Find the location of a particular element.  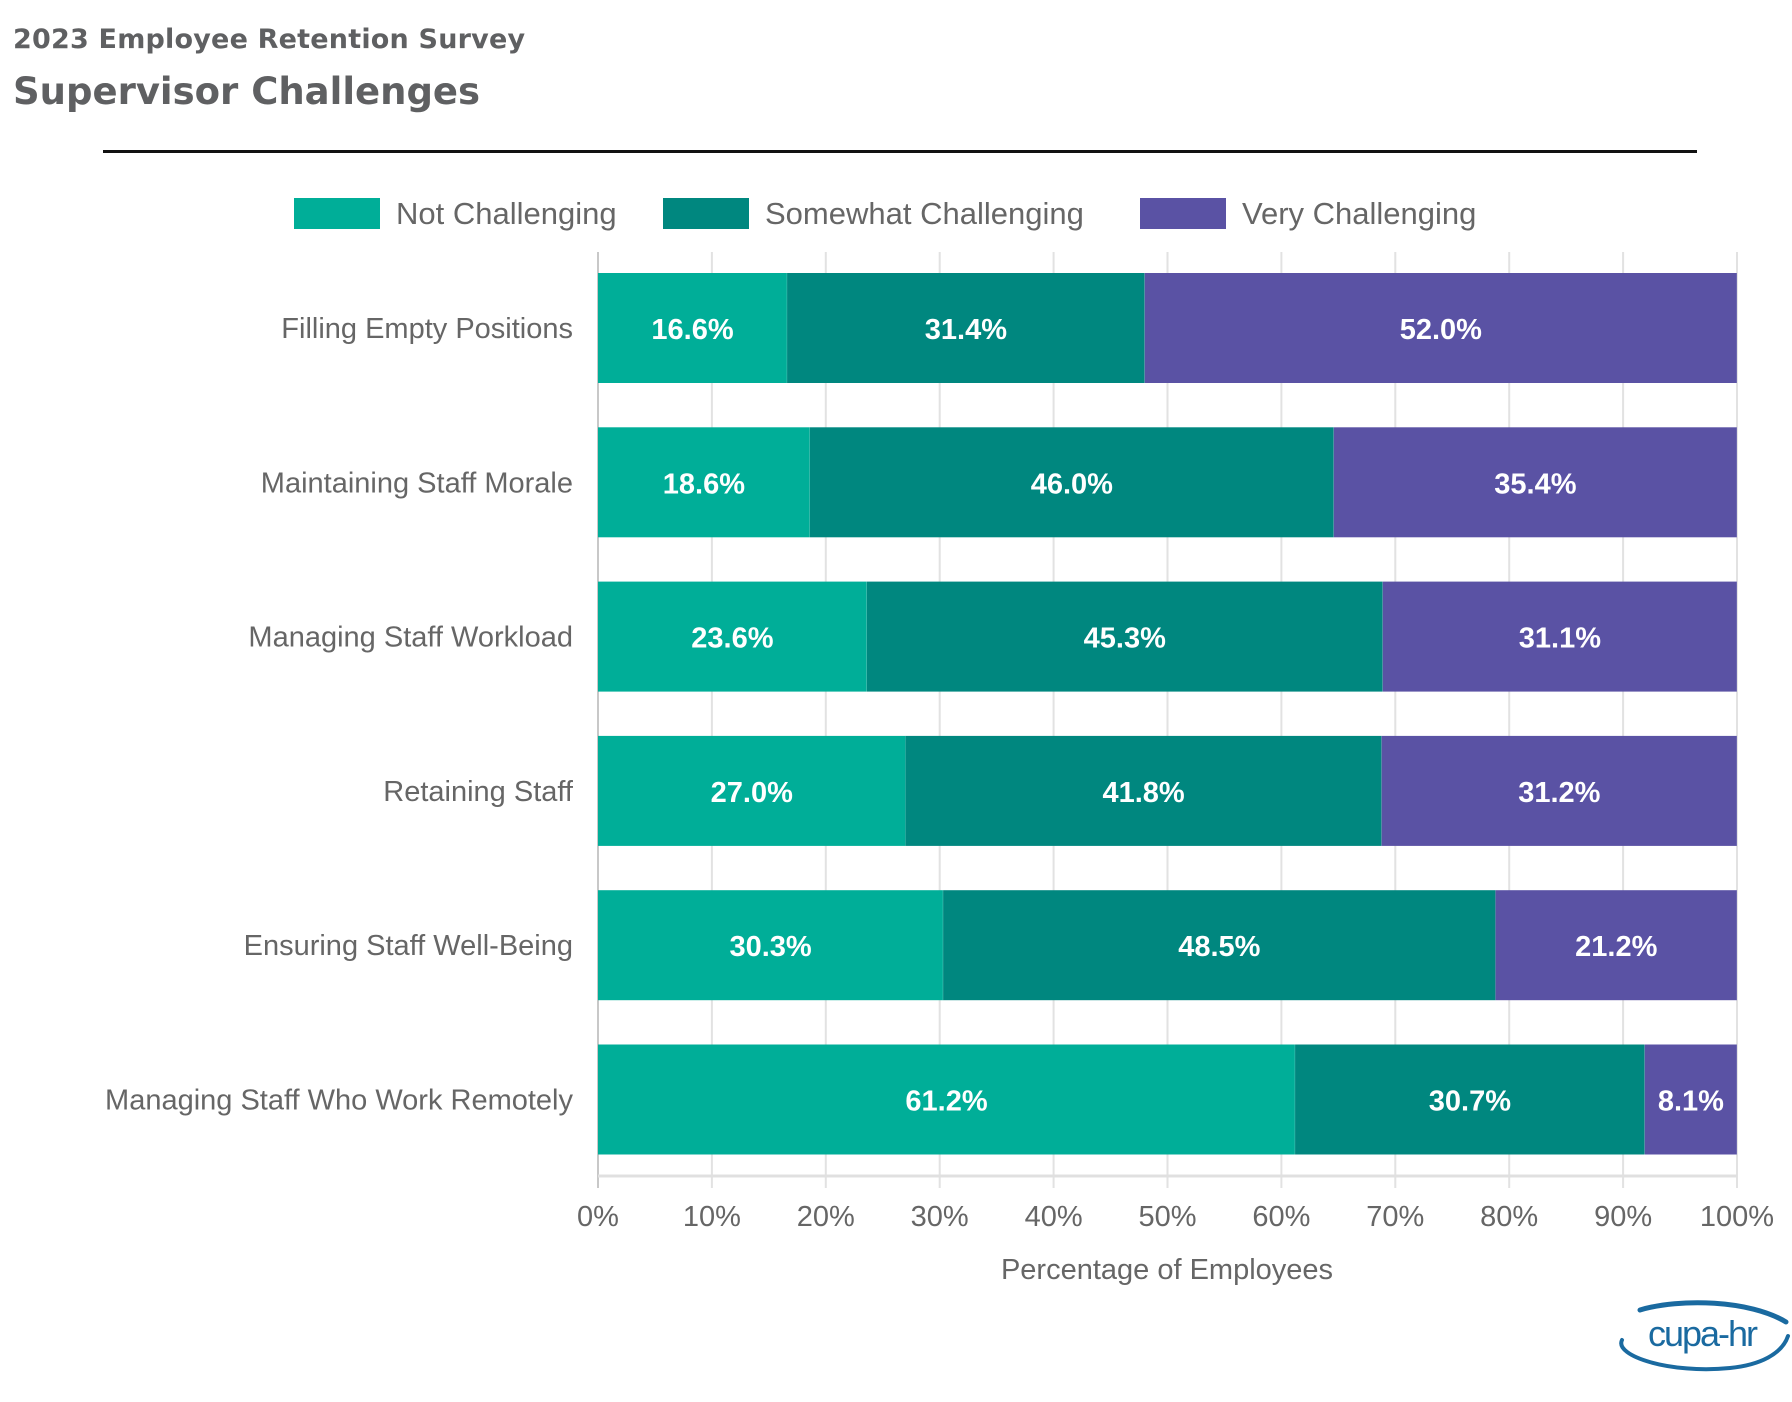

chart-supertitle: 2023 Employee Retention Survey is located at coordinates (269, 39).